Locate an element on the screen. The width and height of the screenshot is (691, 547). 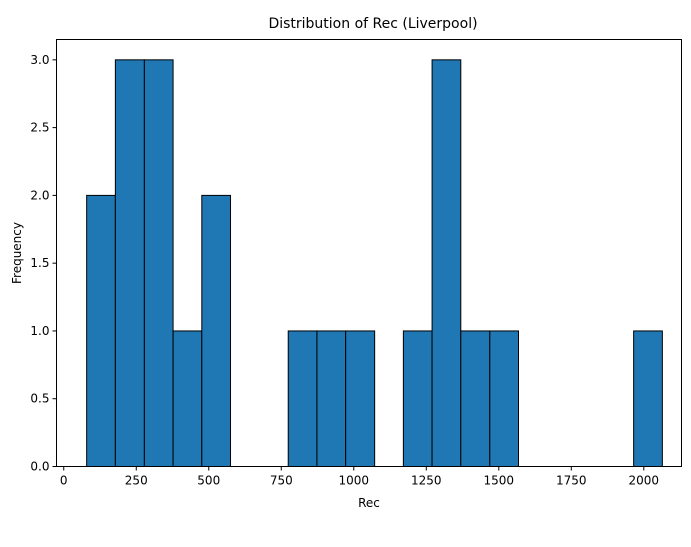
x-axis-label: Rec is located at coordinates (369, 503).